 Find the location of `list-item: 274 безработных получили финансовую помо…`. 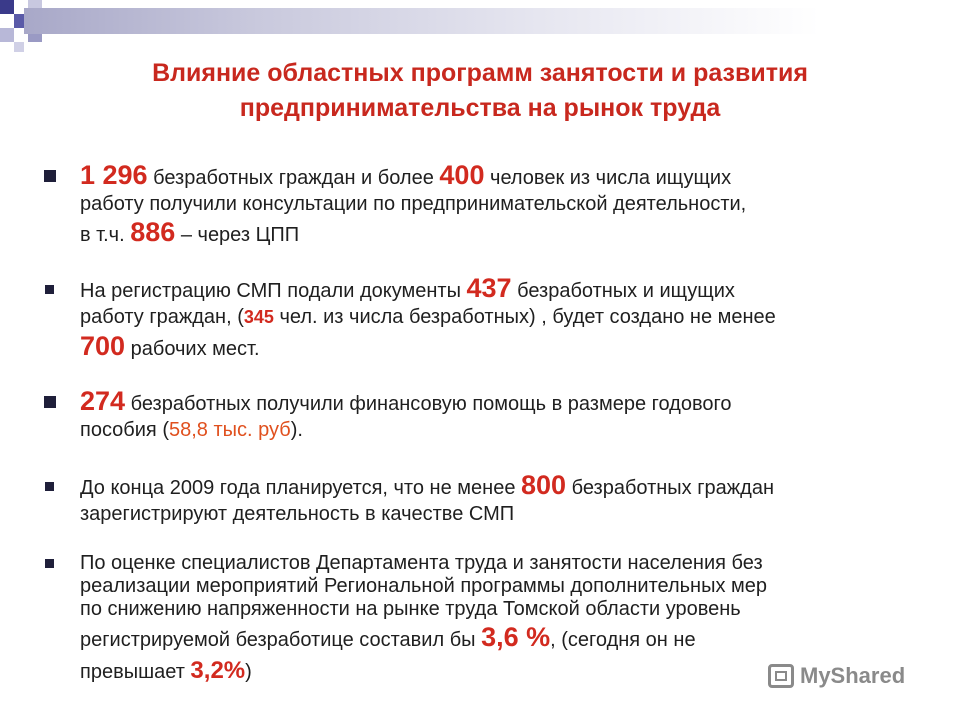

list-item: 274 безработных получили финансовую помо… is located at coordinates (484, 414).